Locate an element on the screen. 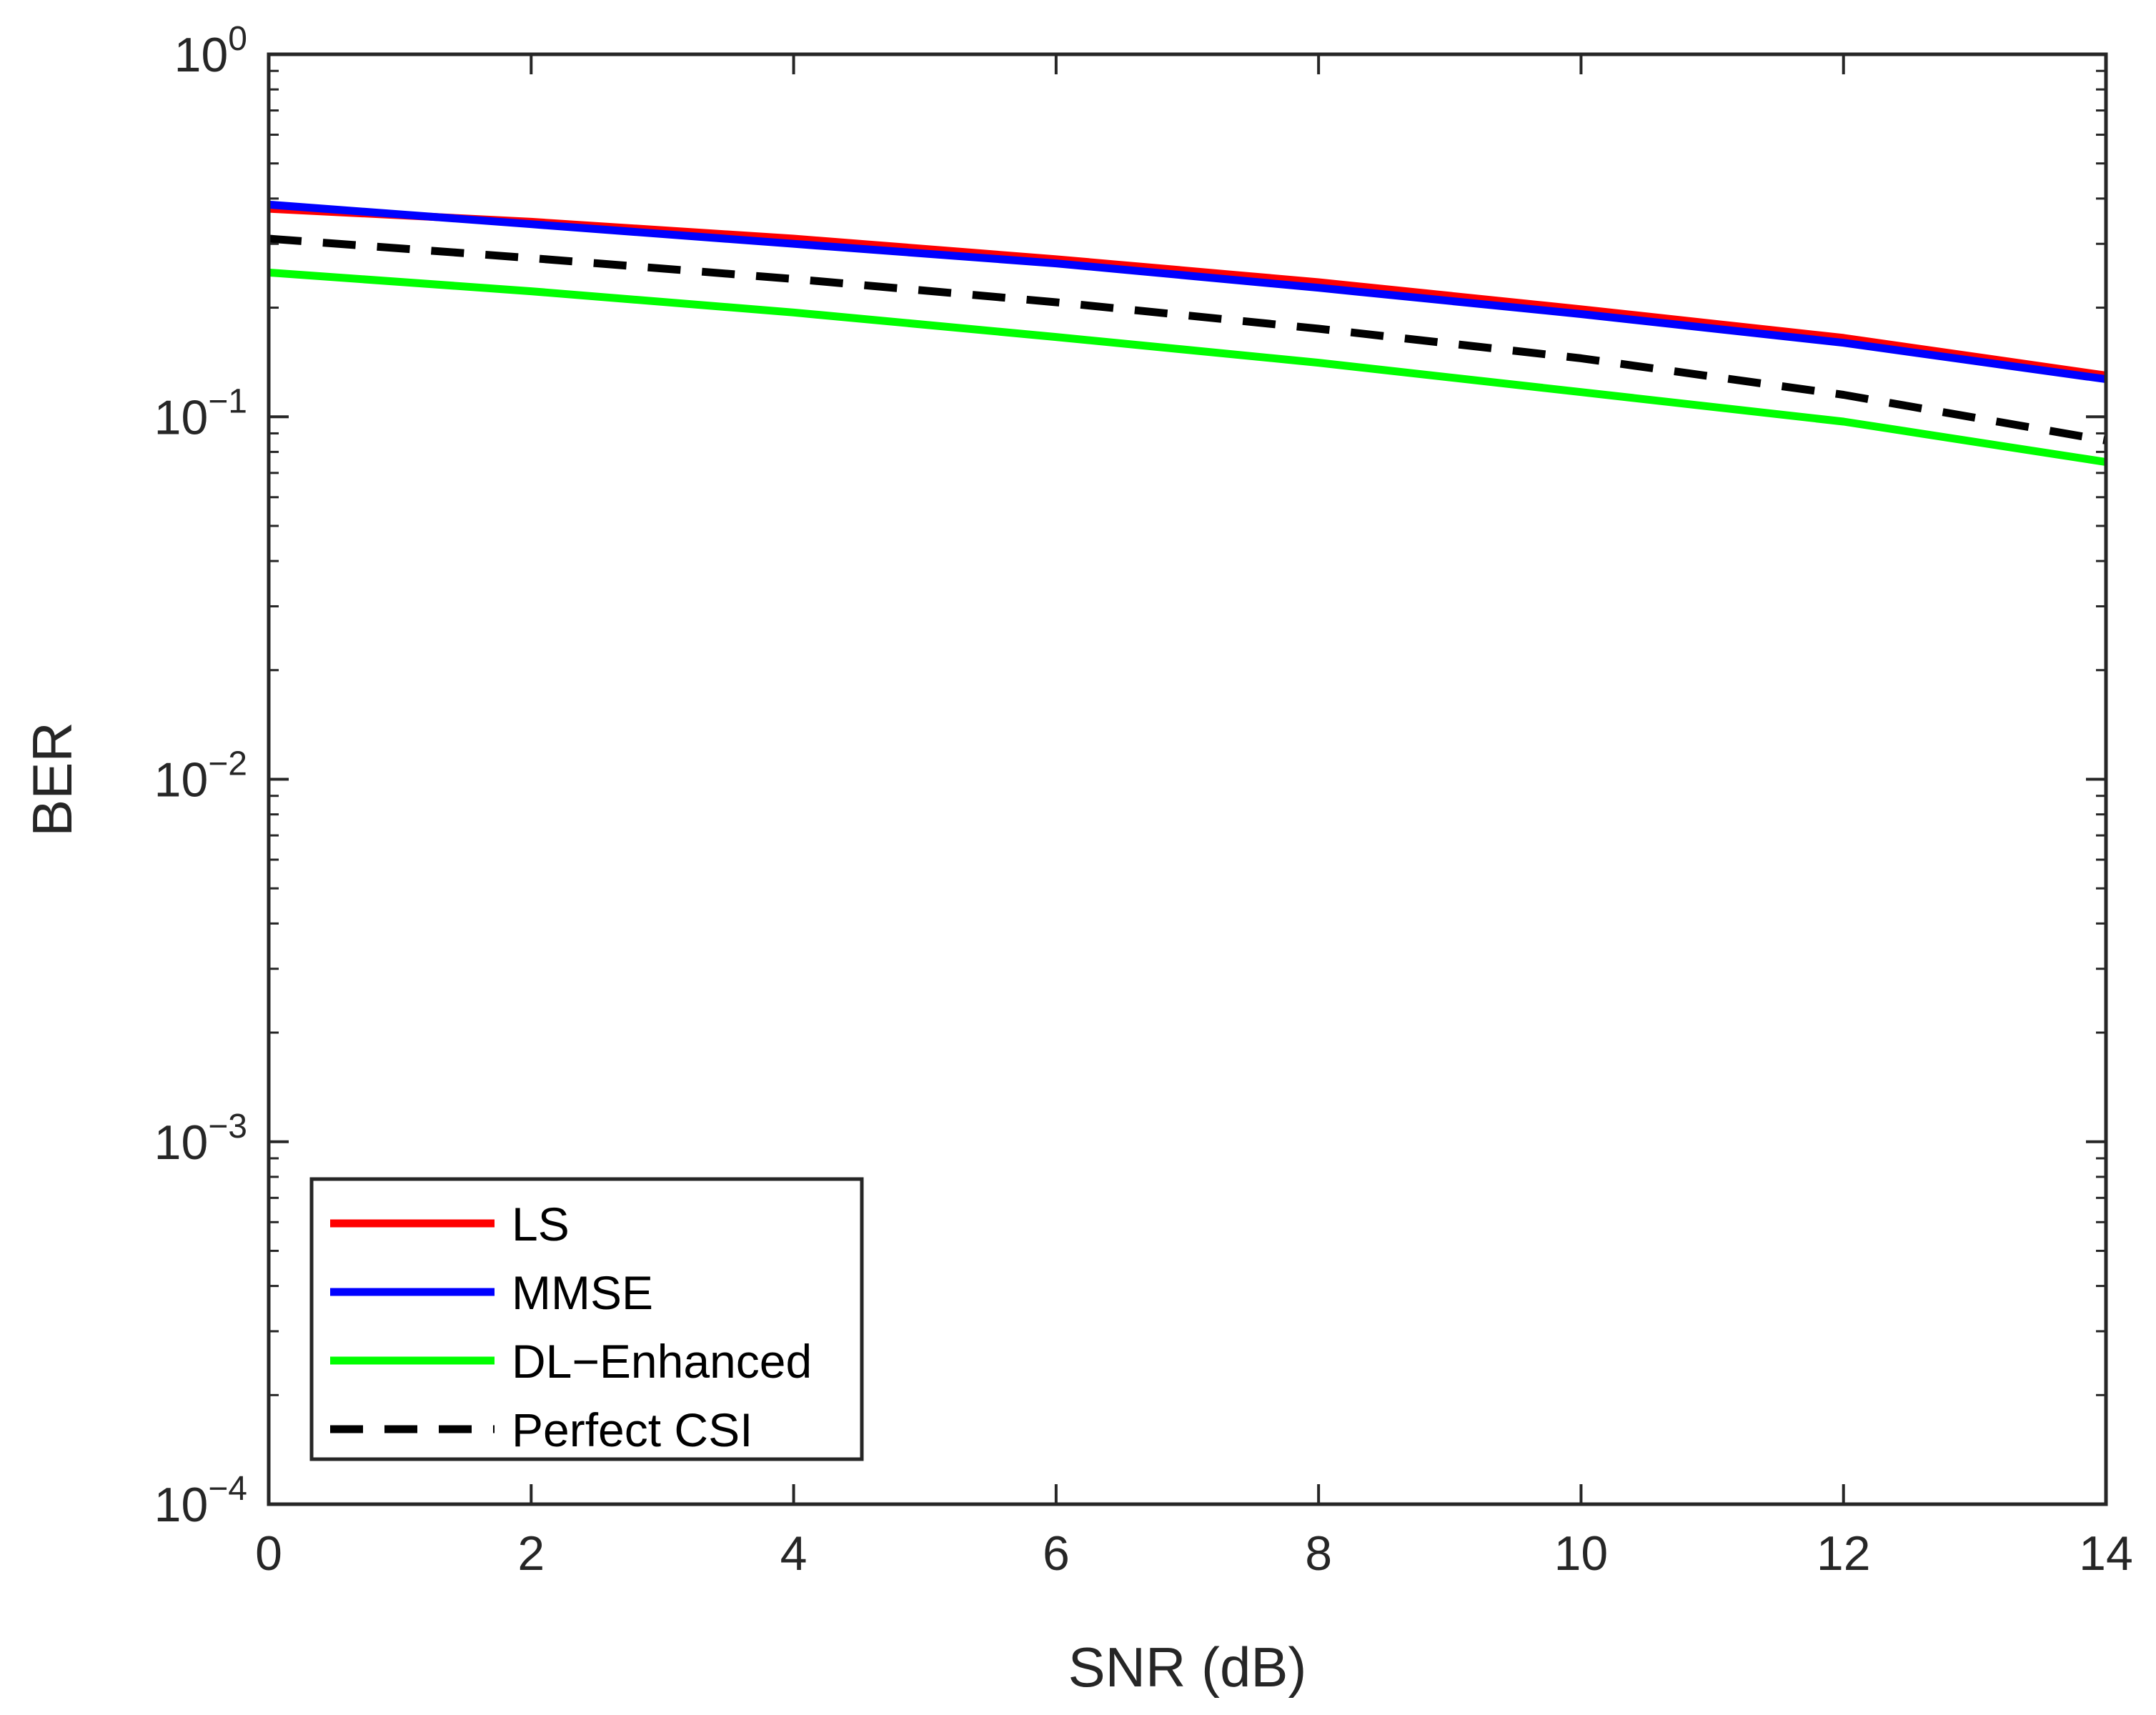  x-tick-label: 6 is located at coordinates (1056, 1553).